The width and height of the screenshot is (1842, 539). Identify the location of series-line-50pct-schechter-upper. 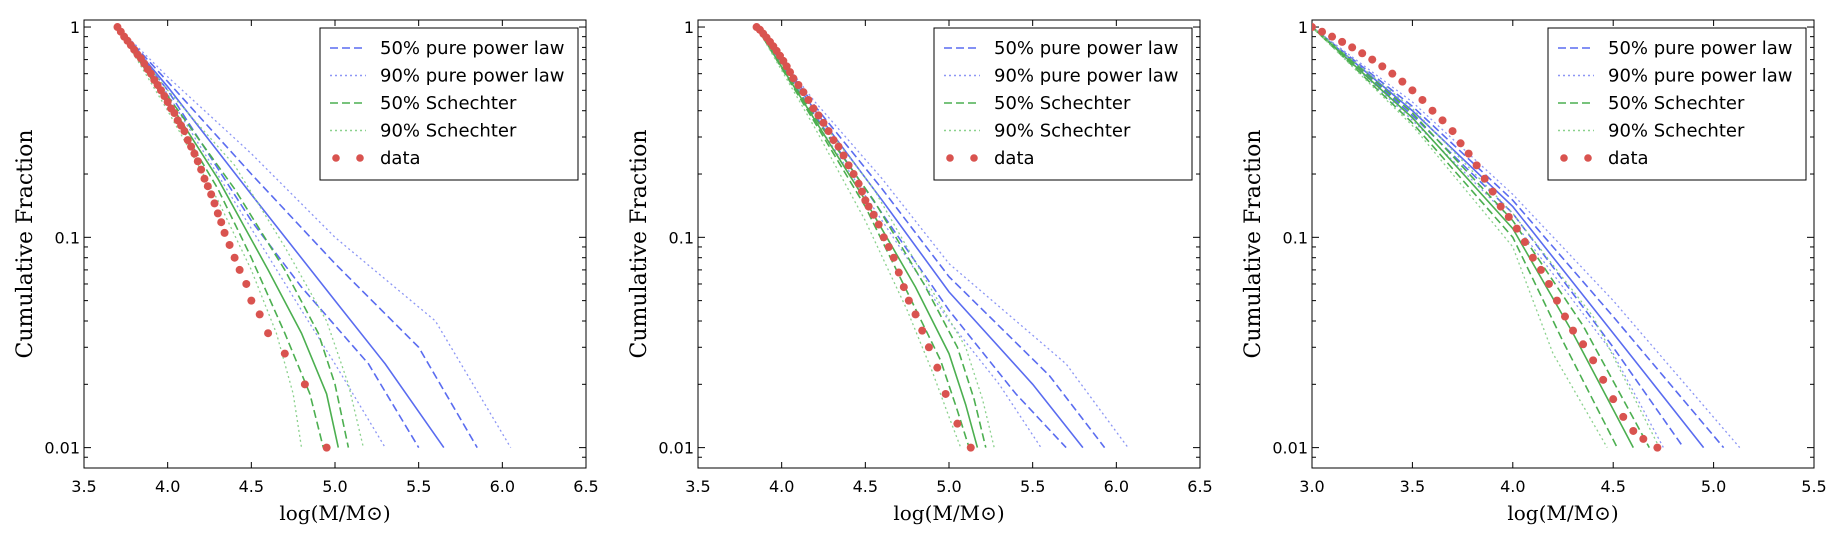
(233, 237).